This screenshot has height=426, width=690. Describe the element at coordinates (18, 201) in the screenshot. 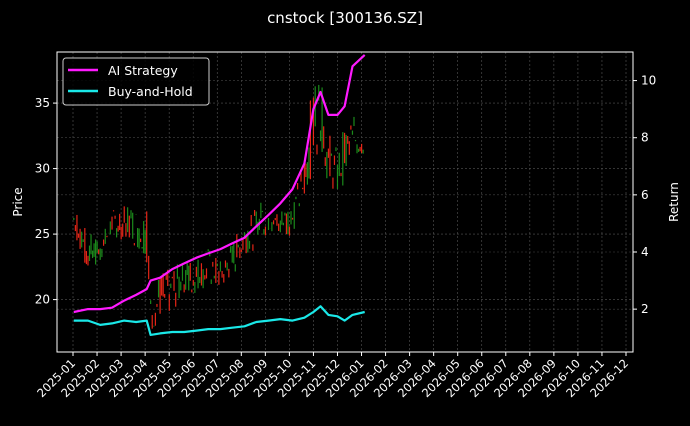

I see `y-axis-label-left: Price` at that location.